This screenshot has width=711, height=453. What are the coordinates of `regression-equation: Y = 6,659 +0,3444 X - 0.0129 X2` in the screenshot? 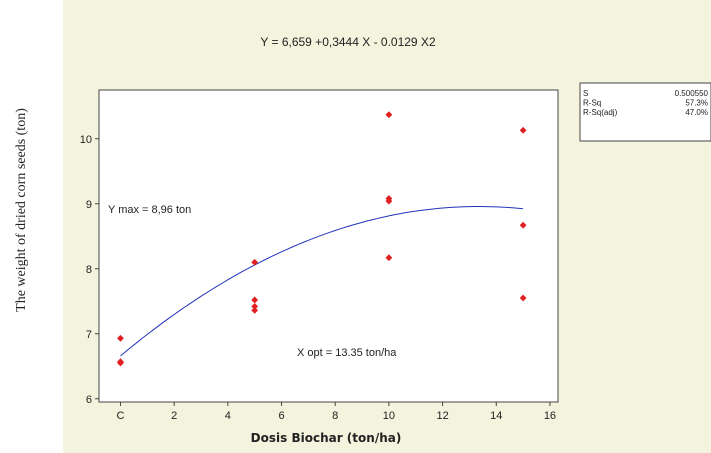 It's located at (348, 42).